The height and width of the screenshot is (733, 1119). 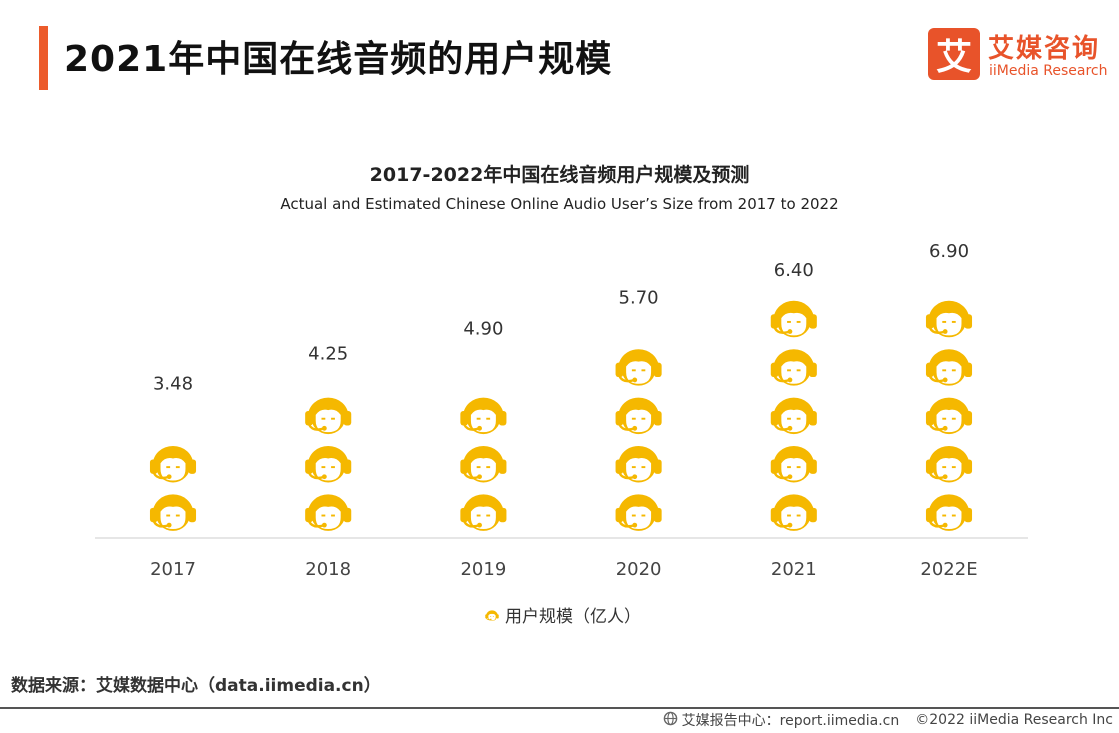 I want to click on iimedia-logo: 艾 艾媒咨询 iiMedia Research, so click(x=1020, y=56).